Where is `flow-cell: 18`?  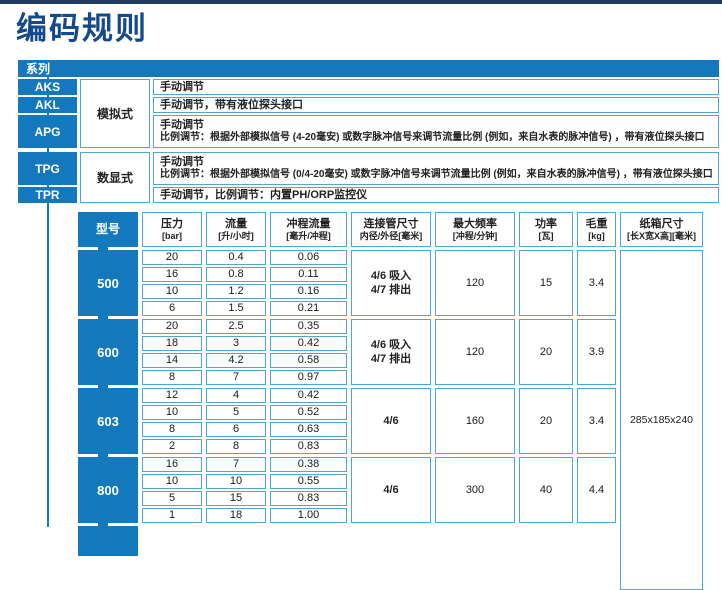
flow-cell: 18 is located at coordinates (236, 515).